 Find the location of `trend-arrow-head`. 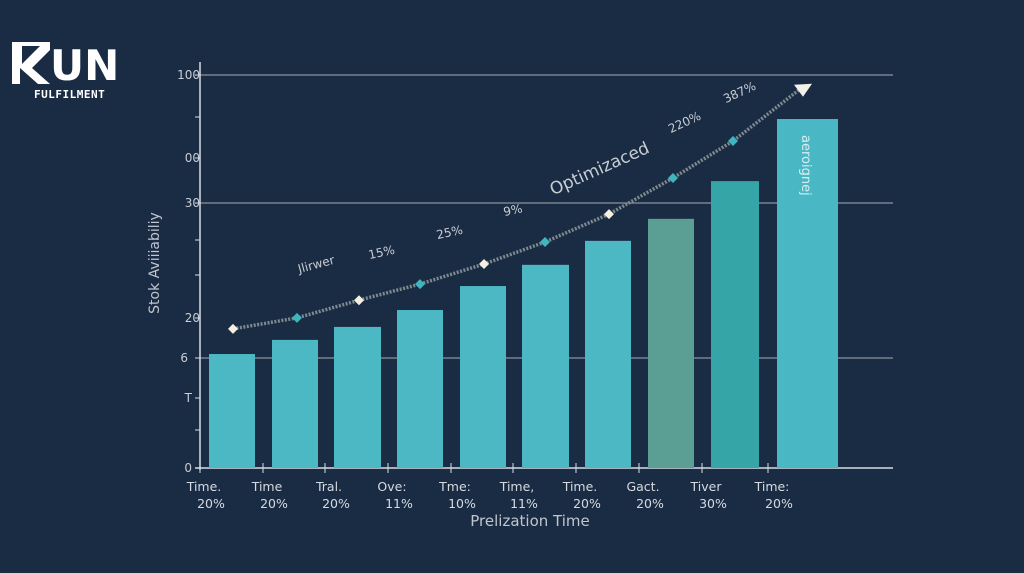

trend-arrow-head is located at coordinates (803, 90).